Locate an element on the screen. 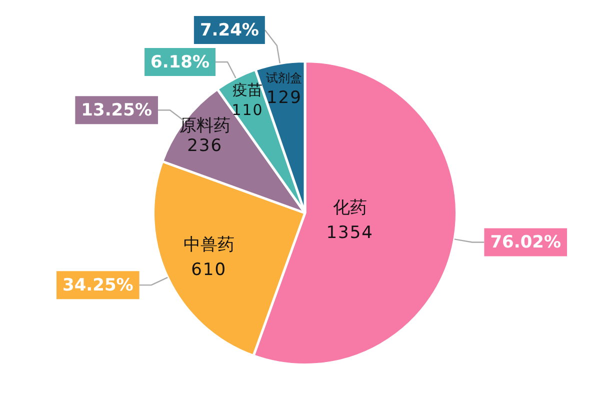 Image resolution: width=600 pixels, height=400 pixels. data-label: 129 is located at coordinates (284, 98).